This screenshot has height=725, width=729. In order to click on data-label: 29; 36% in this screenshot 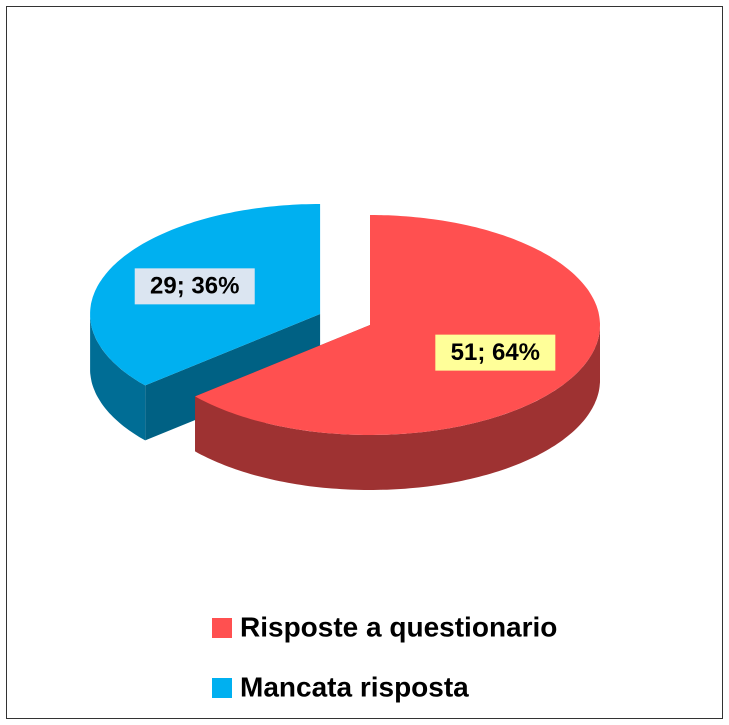, I will do `click(194, 286)`.